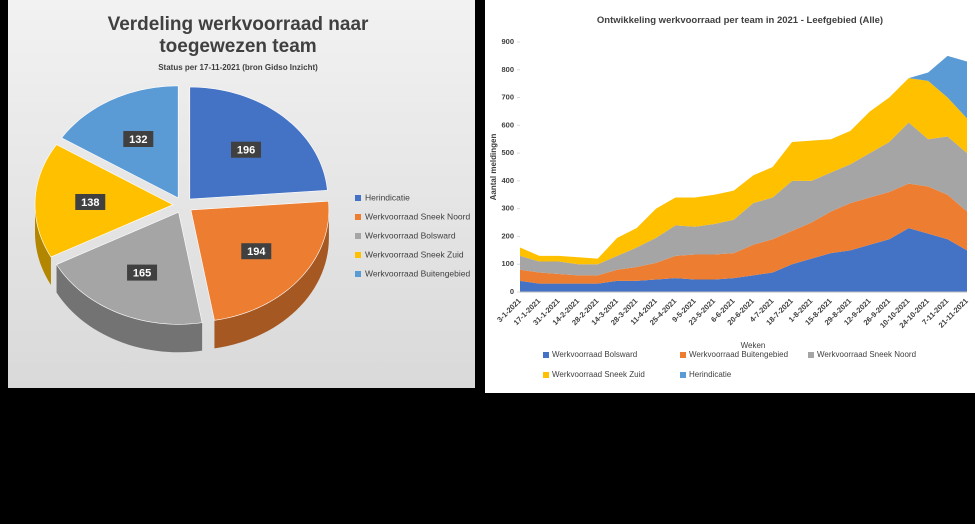  I want to click on data-label: 194, so click(256, 252).